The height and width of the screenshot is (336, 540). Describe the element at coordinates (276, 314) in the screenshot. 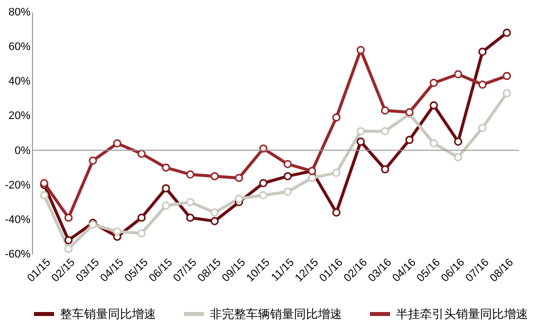

I see `legend-label: 非完整车辆销量同比增速` at that location.